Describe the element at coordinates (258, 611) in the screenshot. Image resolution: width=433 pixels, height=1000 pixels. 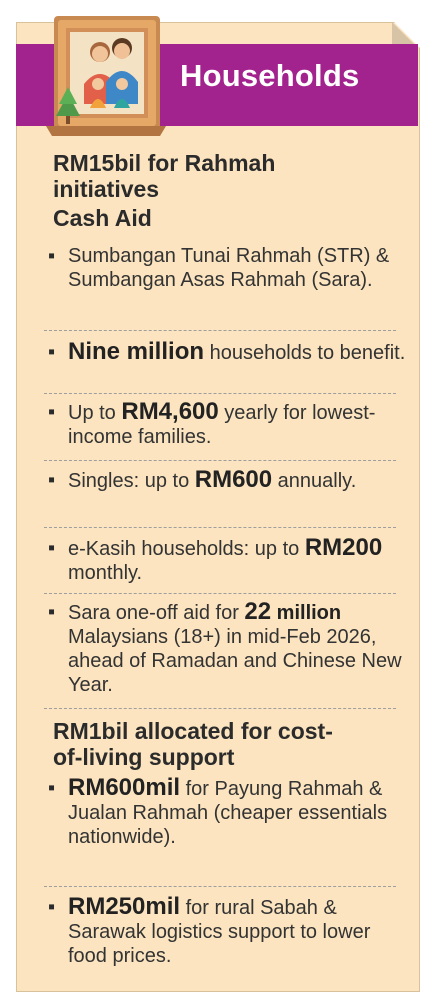
I see `item-highlight: 22` at that location.